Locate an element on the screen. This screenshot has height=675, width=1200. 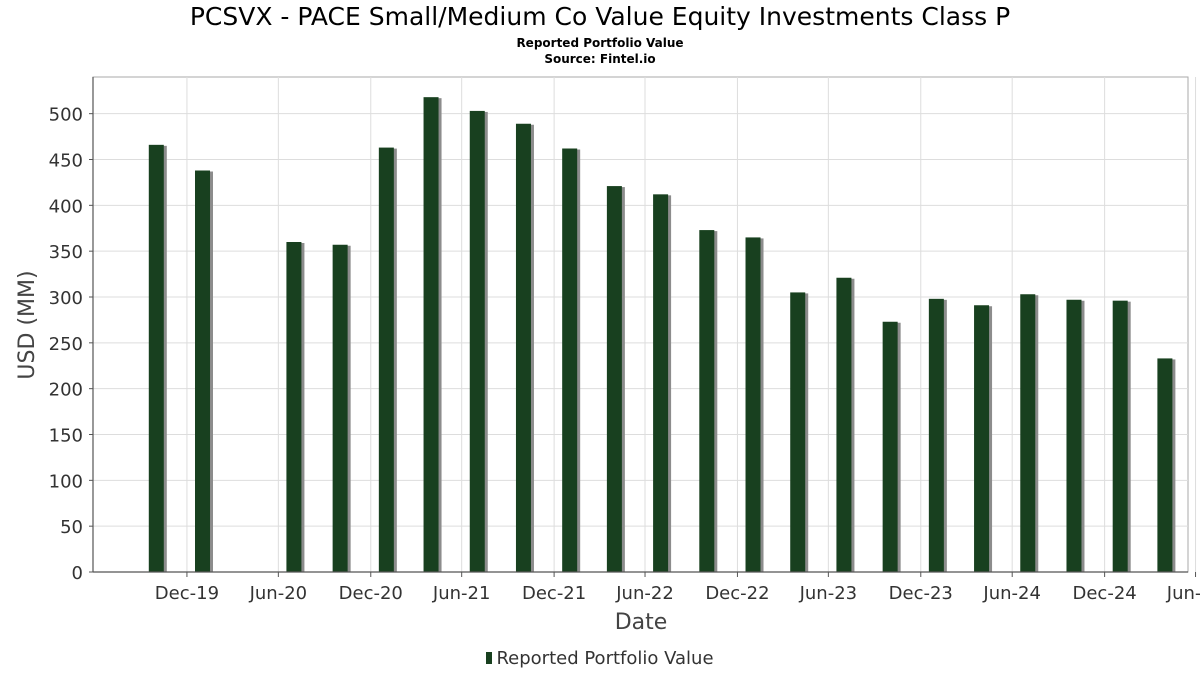
x-tick-label: Dec-19 is located at coordinates (187, 593).